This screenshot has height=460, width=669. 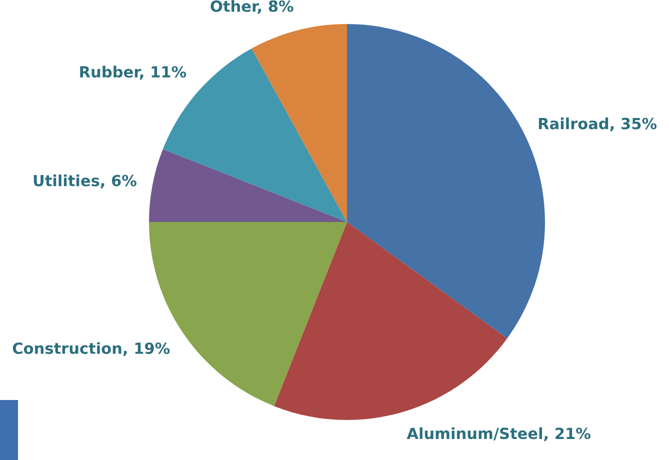 What do you see at coordinates (498, 434) in the screenshot?
I see `slice-label: Aluminum/Steel, 21%` at bounding box center [498, 434].